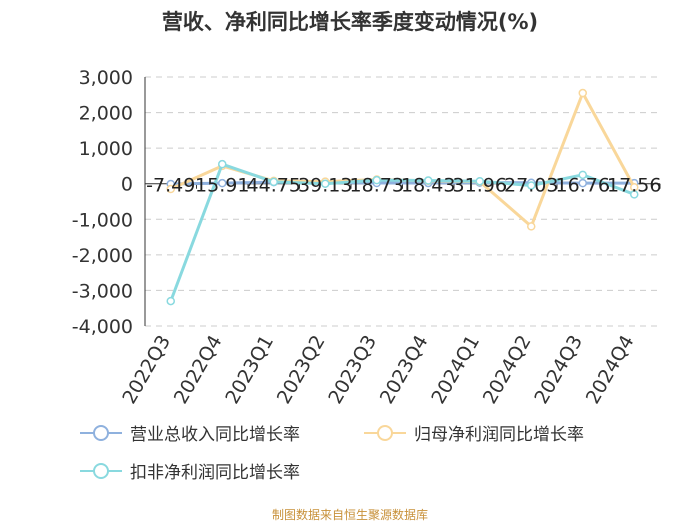  I want to click on x-tick-label: 2023Q2, so click(301, 370).